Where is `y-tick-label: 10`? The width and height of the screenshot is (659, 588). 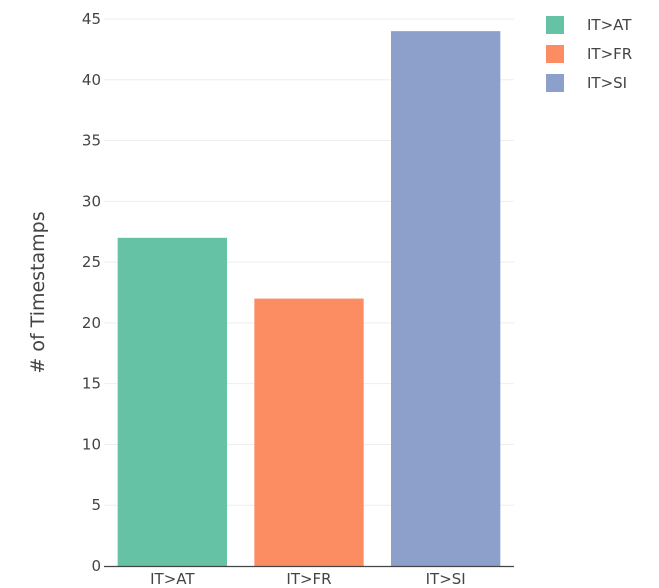 y-tick-label: 10 is located at coordinates (91, 444).